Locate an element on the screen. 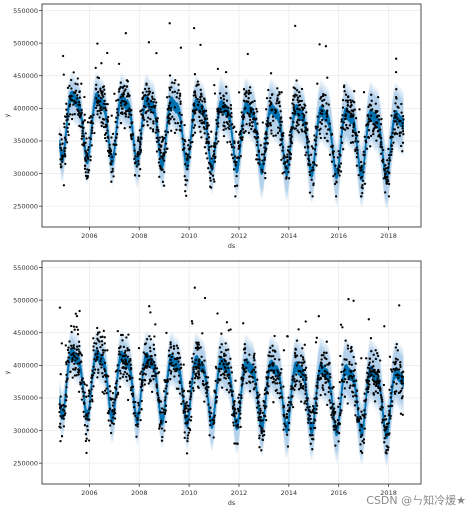  x-tick-label: 2016 is located at coordinates (338, 493).